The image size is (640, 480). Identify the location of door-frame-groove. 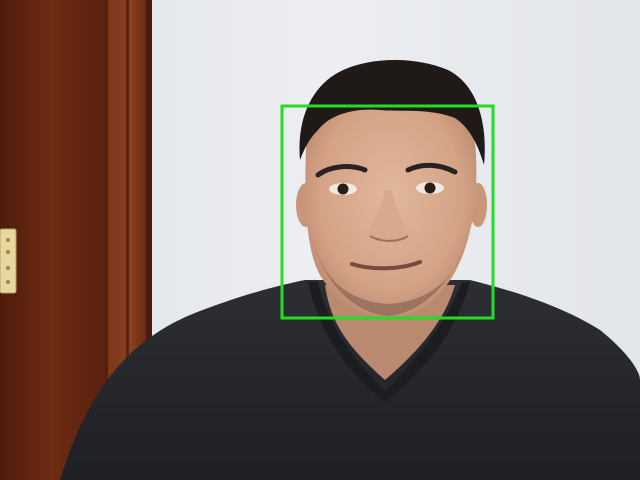
(127, 240).